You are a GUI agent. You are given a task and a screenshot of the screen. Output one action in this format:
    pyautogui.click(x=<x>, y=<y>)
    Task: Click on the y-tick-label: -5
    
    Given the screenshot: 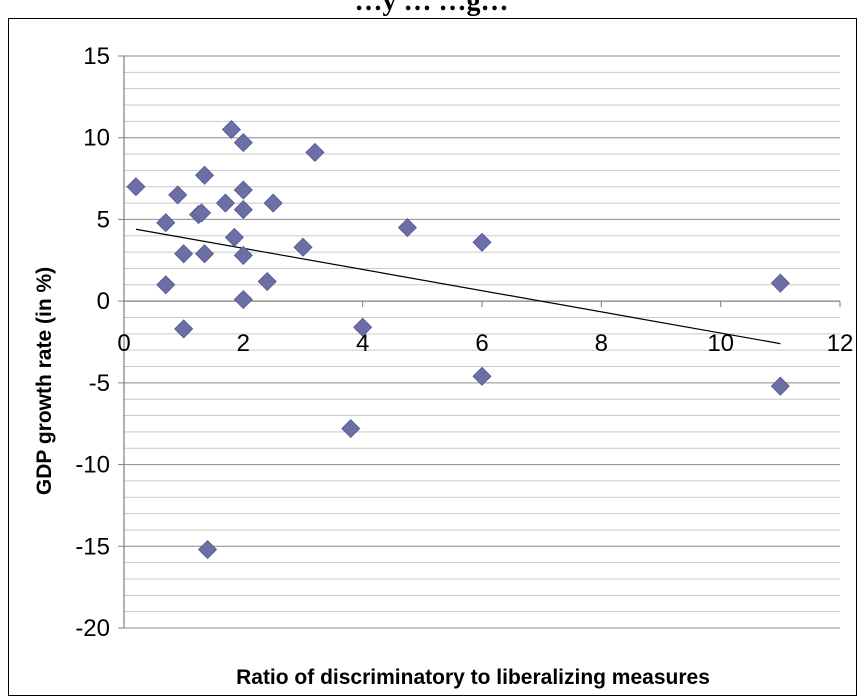 What is the action you would take?
    pyautogui.click(x=99, y=383)
    